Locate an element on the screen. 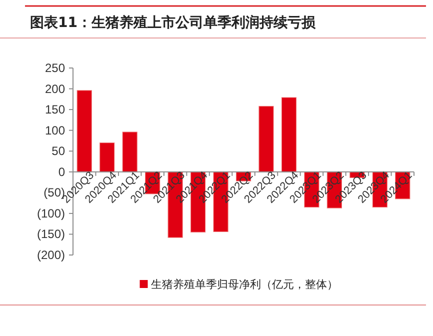 The image size is (433, 336). y-tick-label: 200 is located at coordinates (55, 89).